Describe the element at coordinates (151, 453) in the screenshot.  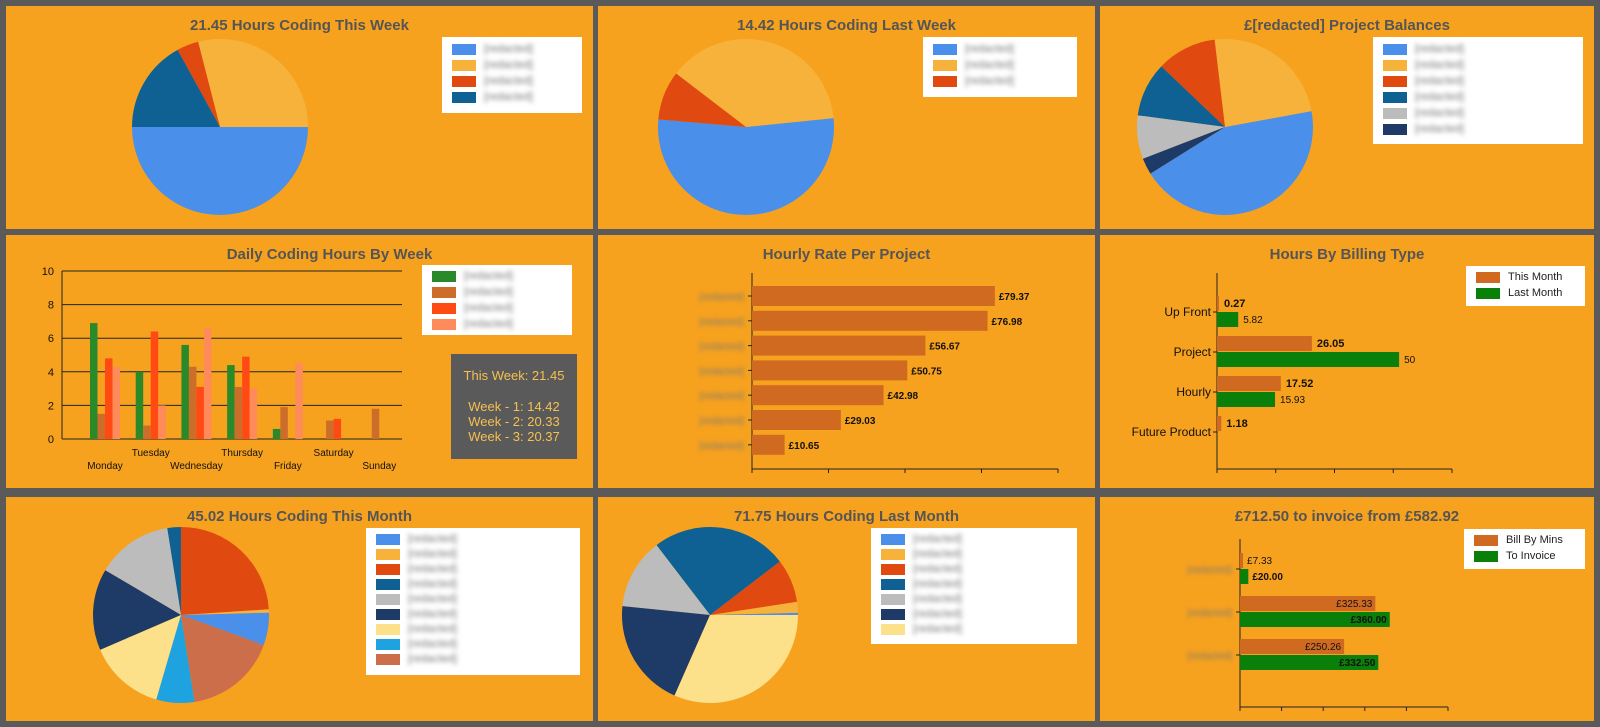
I see `x-tick-label: Tuesday` at that location.